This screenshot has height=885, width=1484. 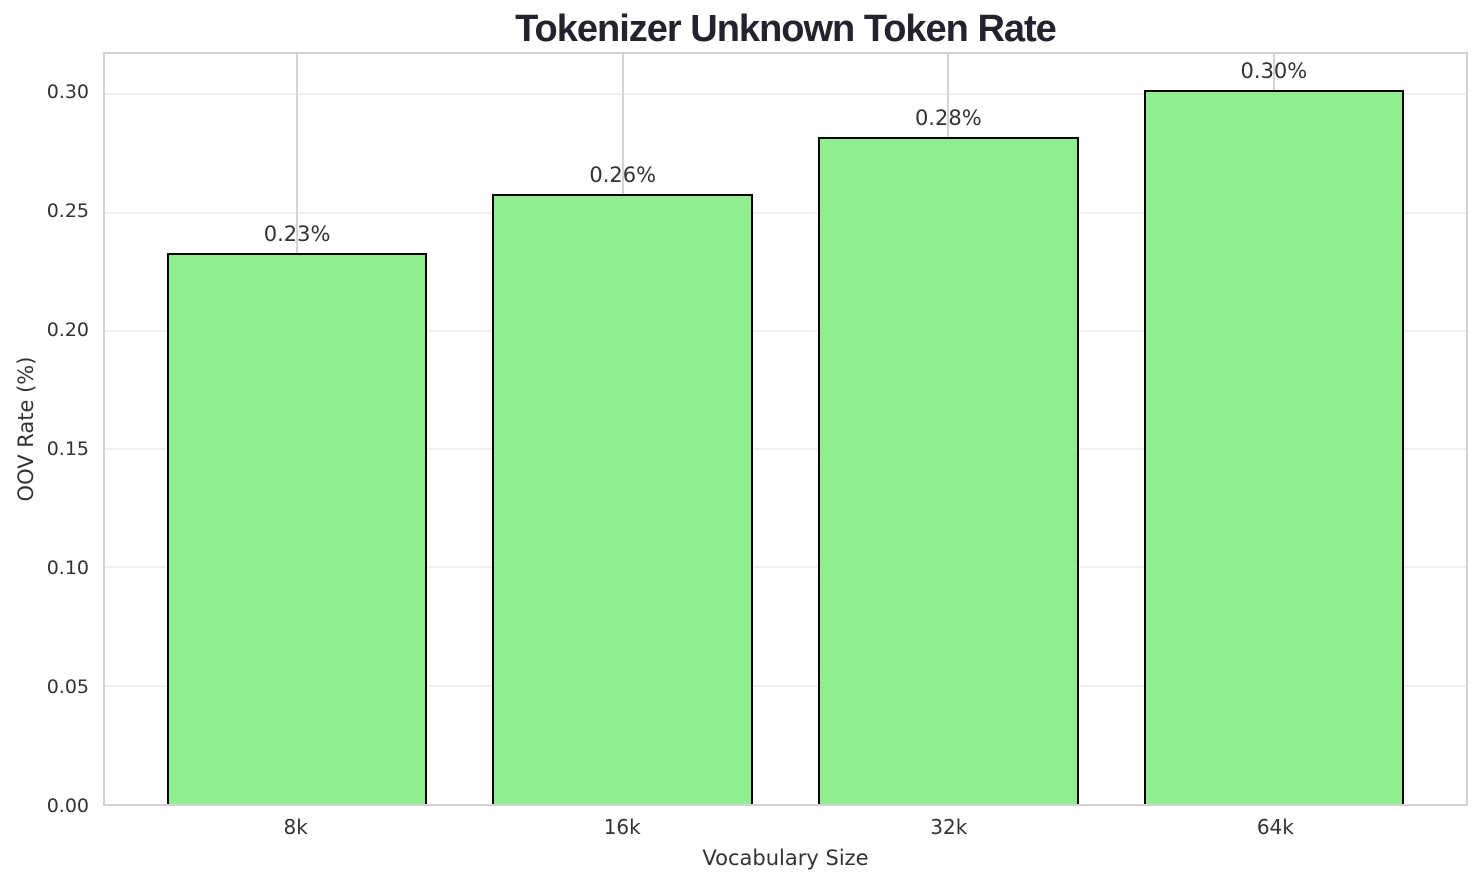 What do you see at coordinates (948, 470) in the screenshot?
I see `bar-32k` at bounding box center [948, 470].